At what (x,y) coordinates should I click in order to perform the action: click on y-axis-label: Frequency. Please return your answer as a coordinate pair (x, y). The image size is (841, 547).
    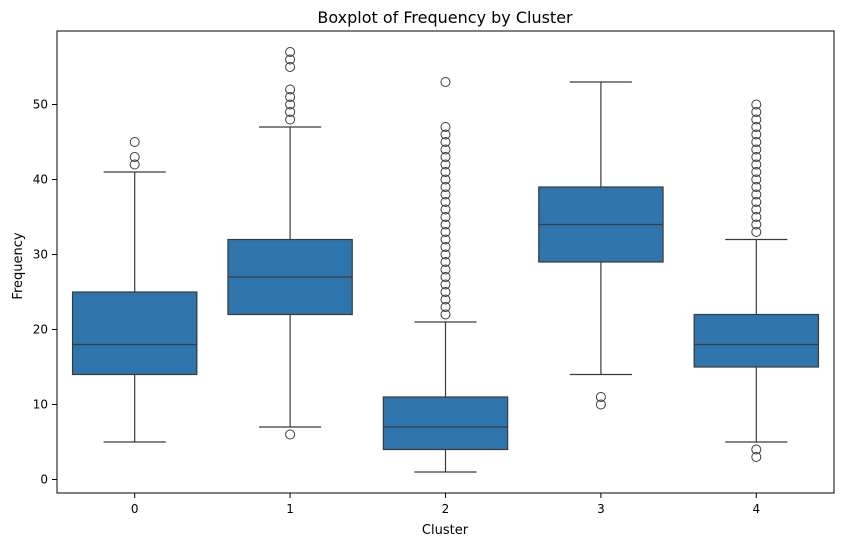
    Looking at the image, I should click on (18, 265).